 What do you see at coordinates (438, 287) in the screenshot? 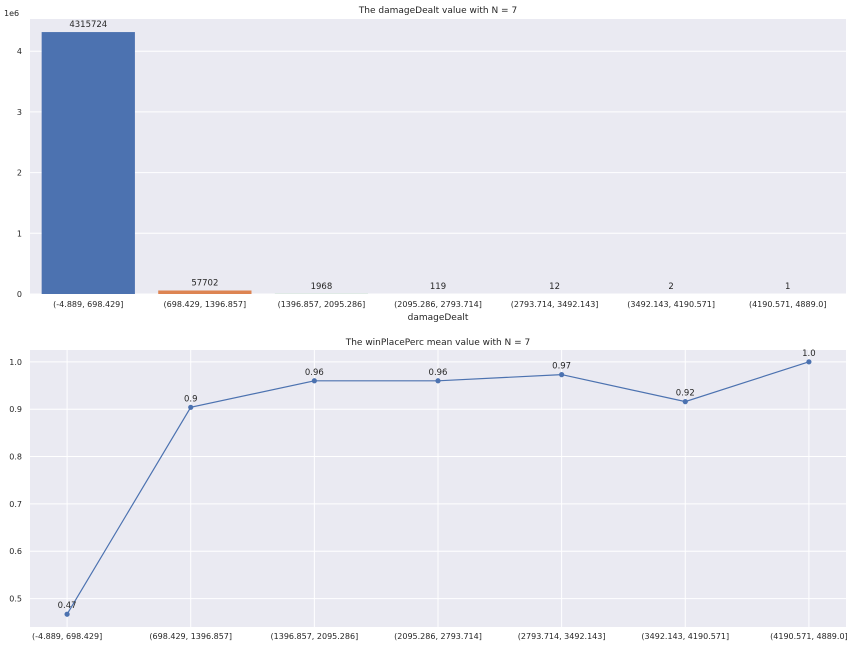
I see `bar-data-label: 119` at bounding box center [438, 287].